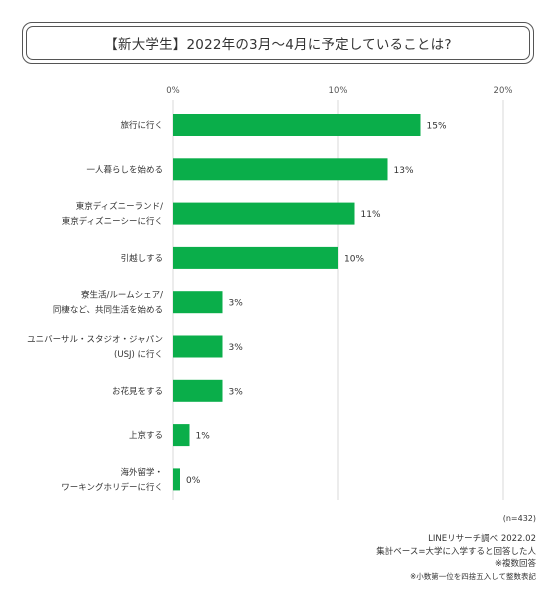 The height and width of the screenshot is (594, 560). What do you see at coordinates (173, 91) in the screenshot?
I see `x-tick-label: 0%` at bounding box center [173, 91].